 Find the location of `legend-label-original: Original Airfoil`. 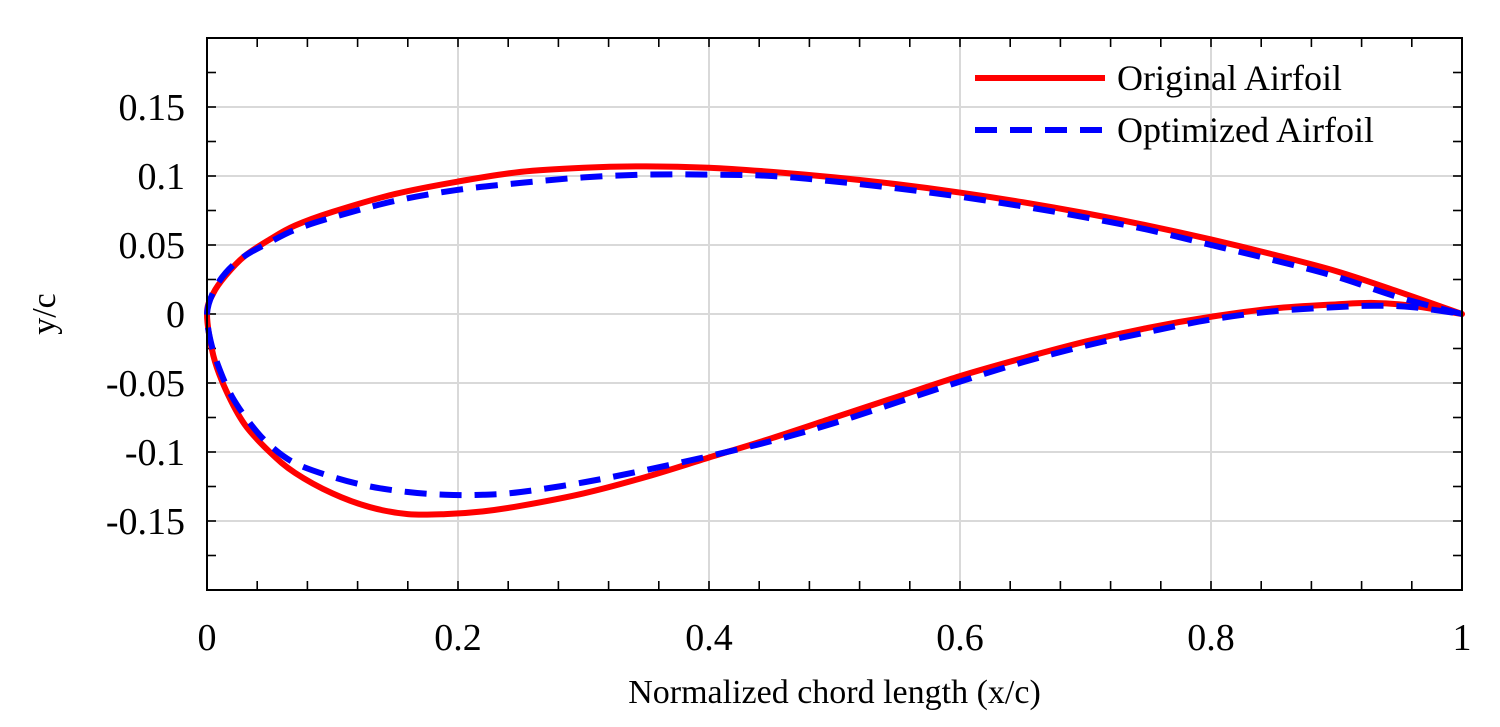

legend-label-original: Original Airfoil is located at coordinates (1229, 78).